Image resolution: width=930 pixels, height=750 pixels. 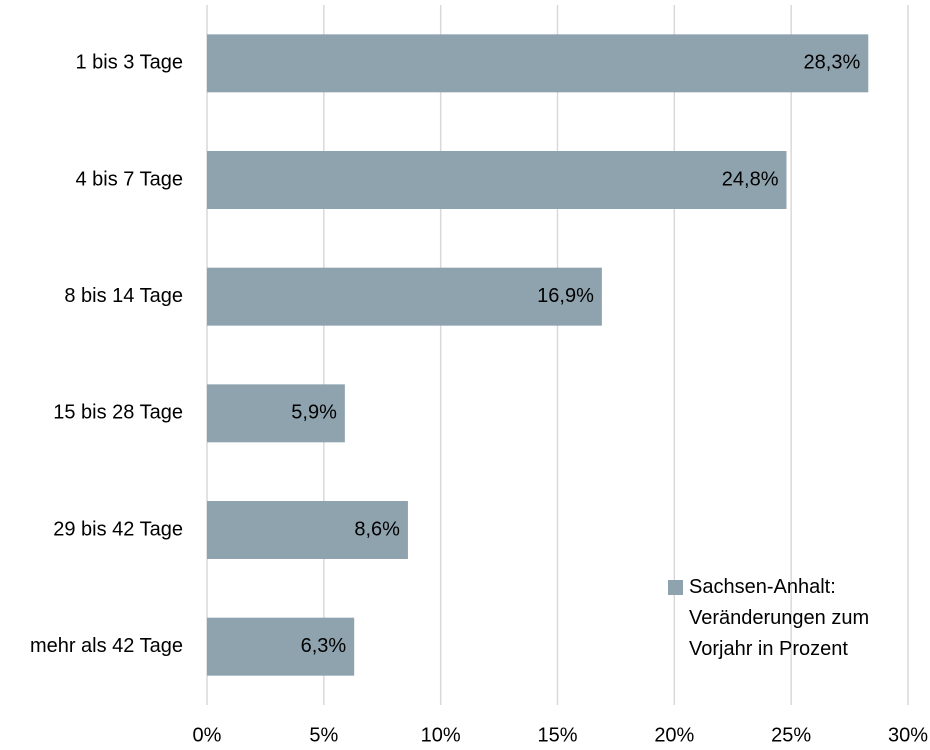 What do you see at coordinates (118, 529) in the screenshot?
I see `y-tick-label: 29 bis 42 Tage` at bounding box center [118, 529].